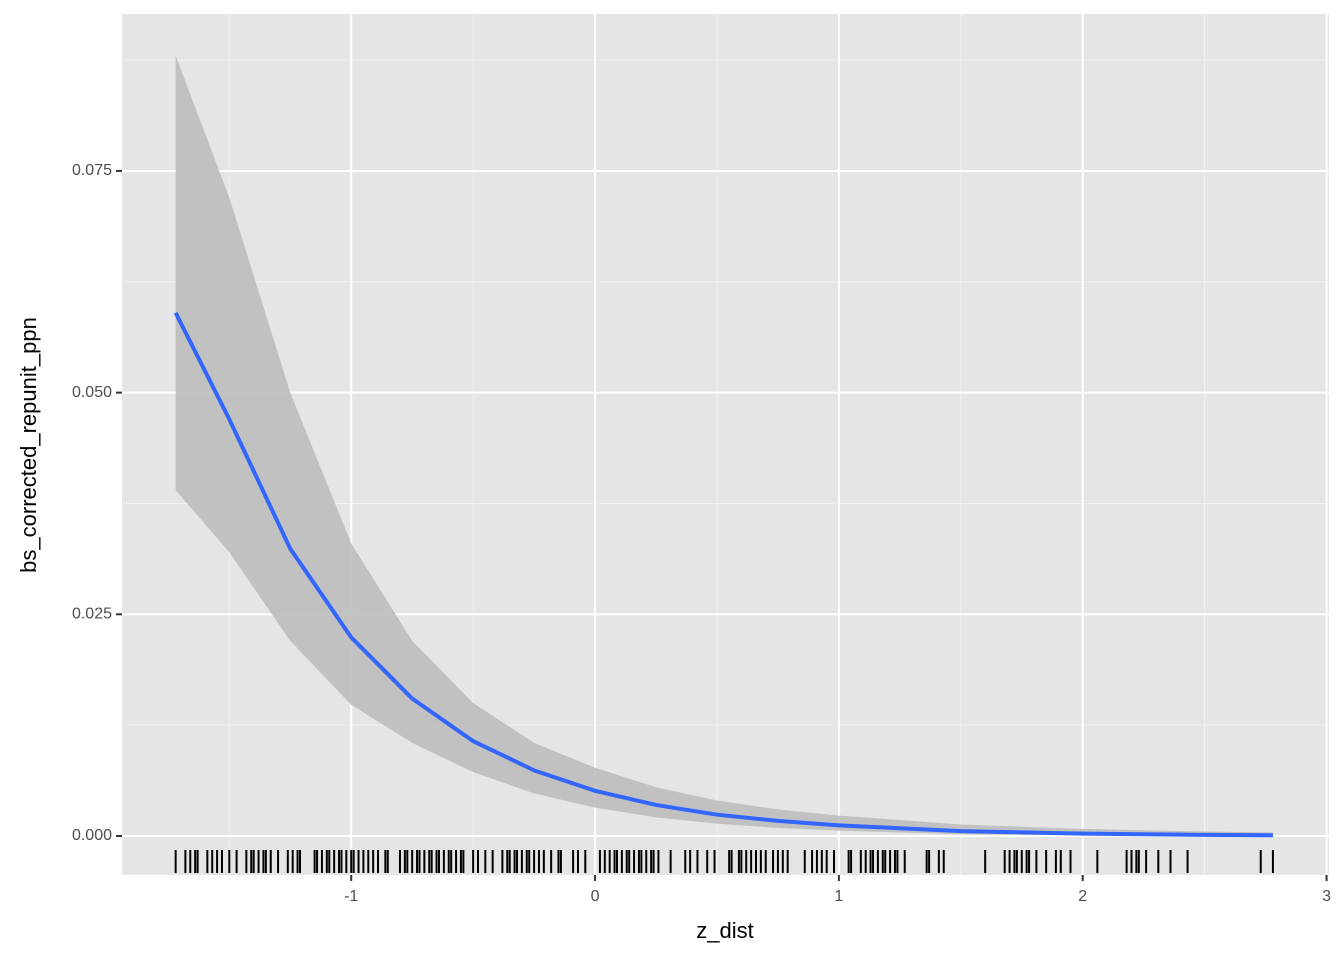  I want to click on x-axis-title: z_dist, so click(724, 930).